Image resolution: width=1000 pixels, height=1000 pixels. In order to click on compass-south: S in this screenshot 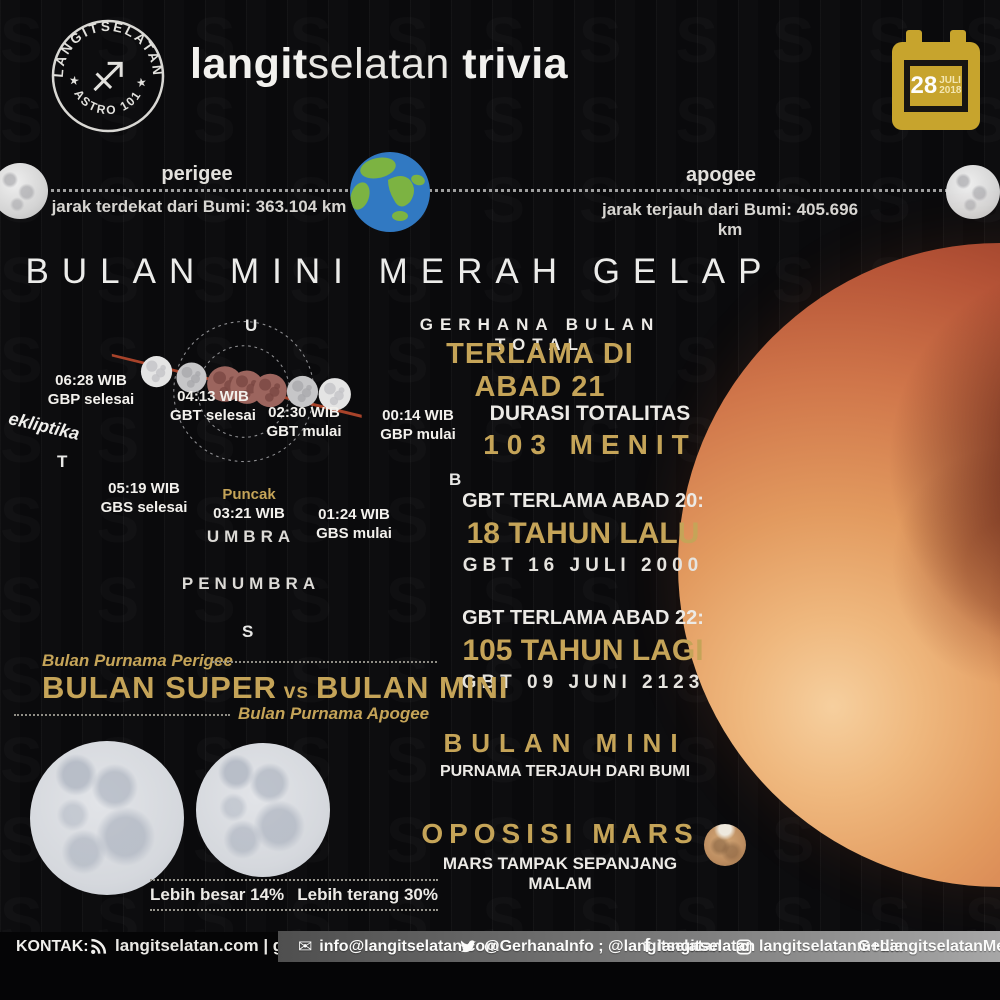, I will do `click(248, 631)`.